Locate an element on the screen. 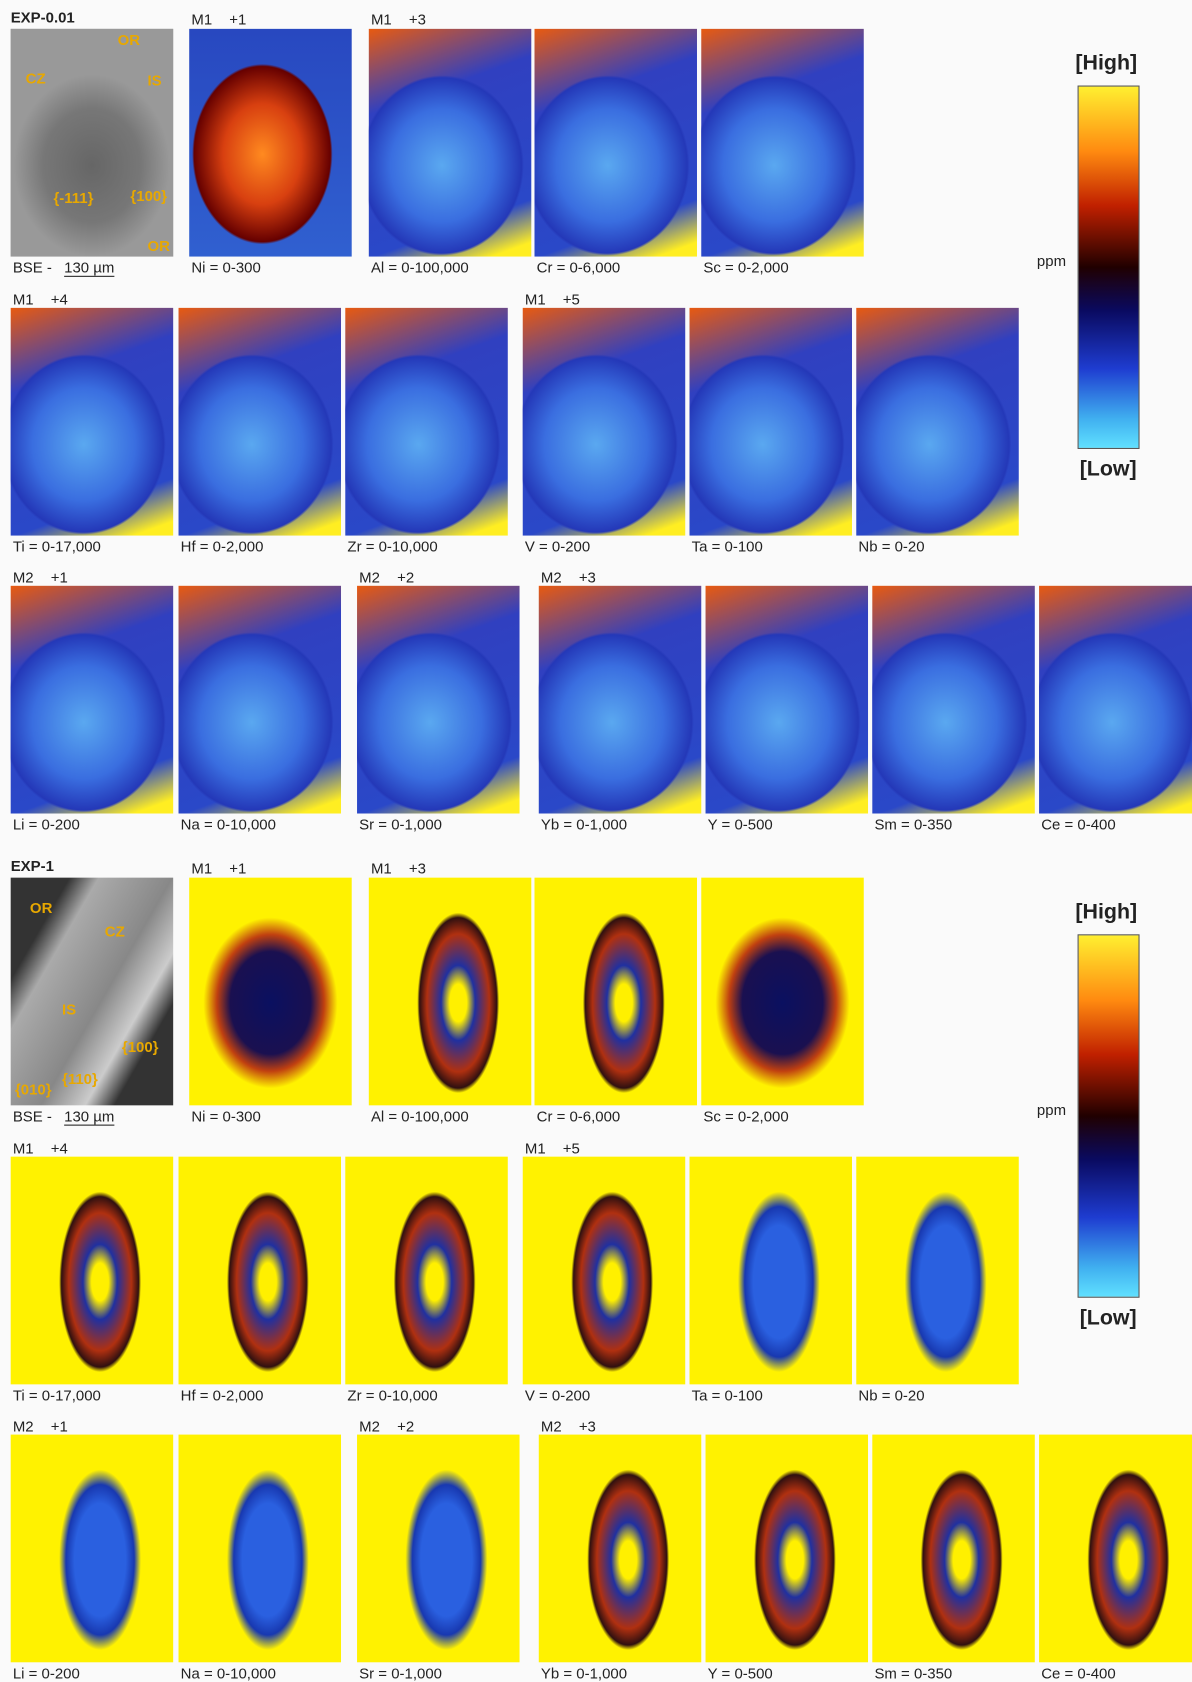 The image size is (1192, 1682). annotation: {-111} is located at coordinates (73, 198).